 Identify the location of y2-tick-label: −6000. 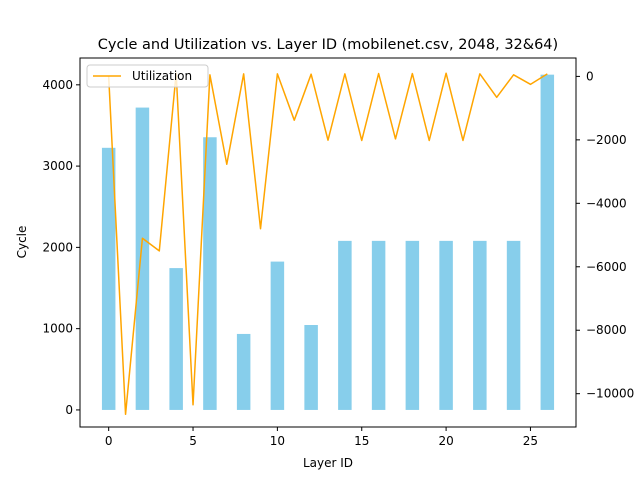
(606, 267).